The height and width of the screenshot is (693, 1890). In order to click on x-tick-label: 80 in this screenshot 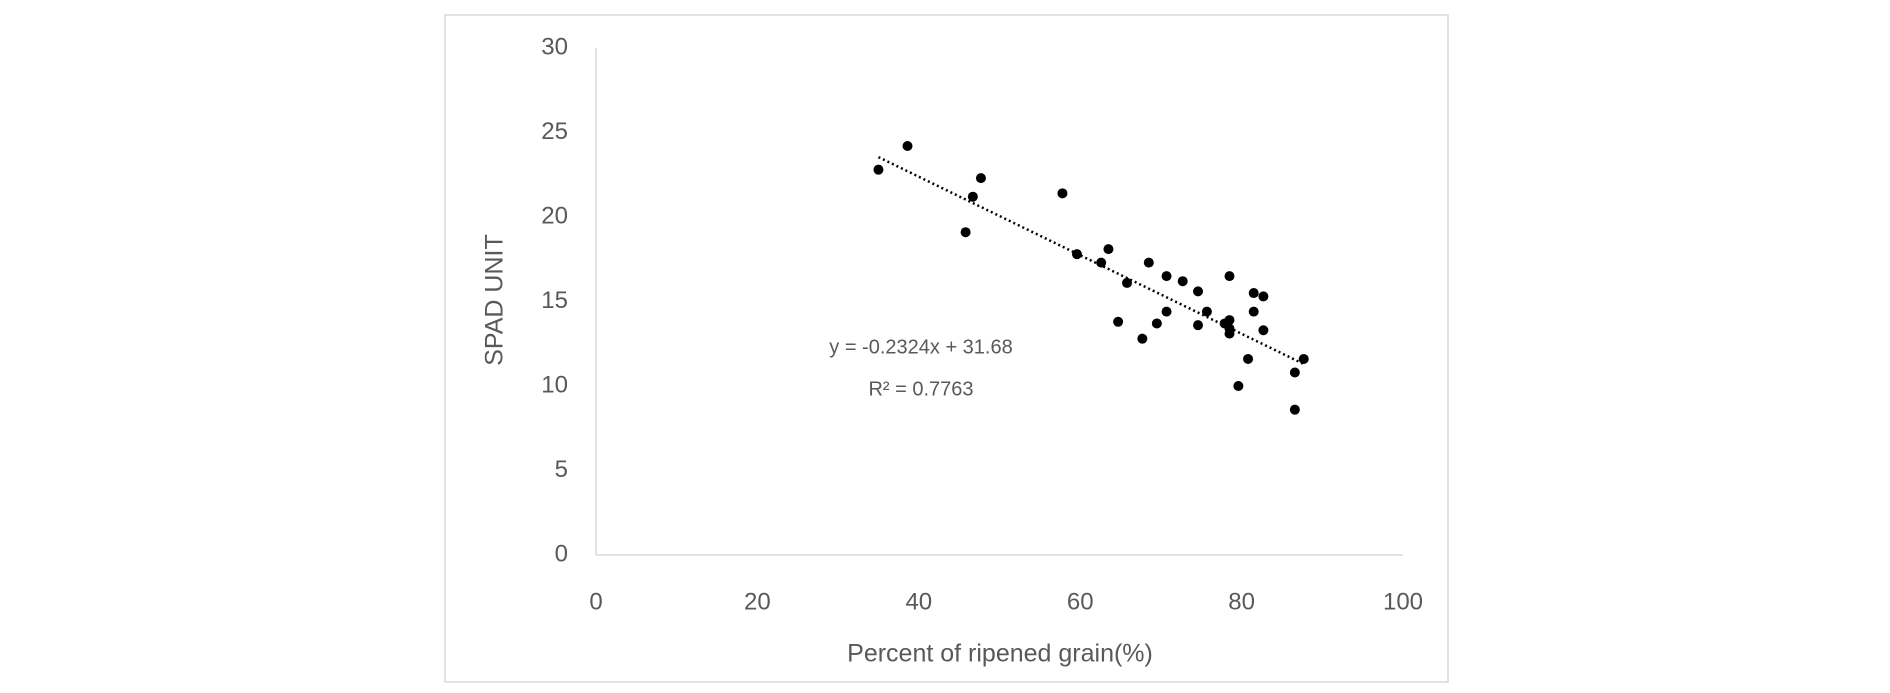, I will do `click(1241, 601)`.